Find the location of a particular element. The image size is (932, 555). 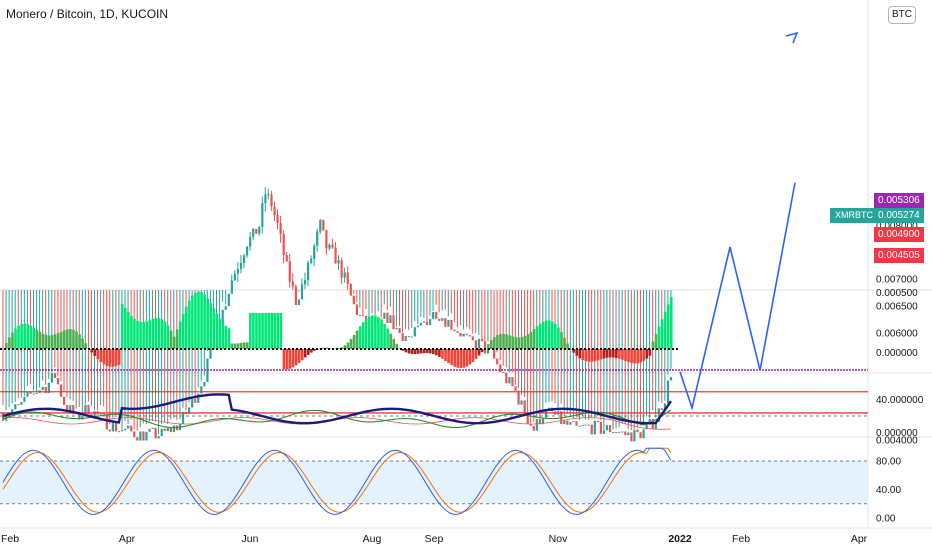

stoch-band is located at coordinates (434, 482).